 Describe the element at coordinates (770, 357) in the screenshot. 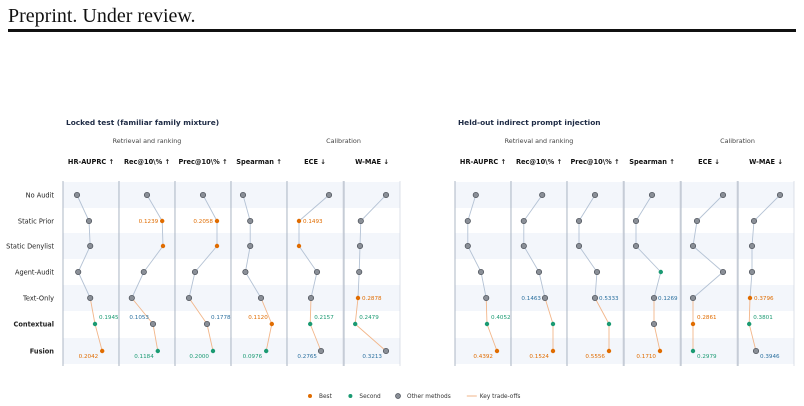

I see `data-label: 0.3946` at that location.